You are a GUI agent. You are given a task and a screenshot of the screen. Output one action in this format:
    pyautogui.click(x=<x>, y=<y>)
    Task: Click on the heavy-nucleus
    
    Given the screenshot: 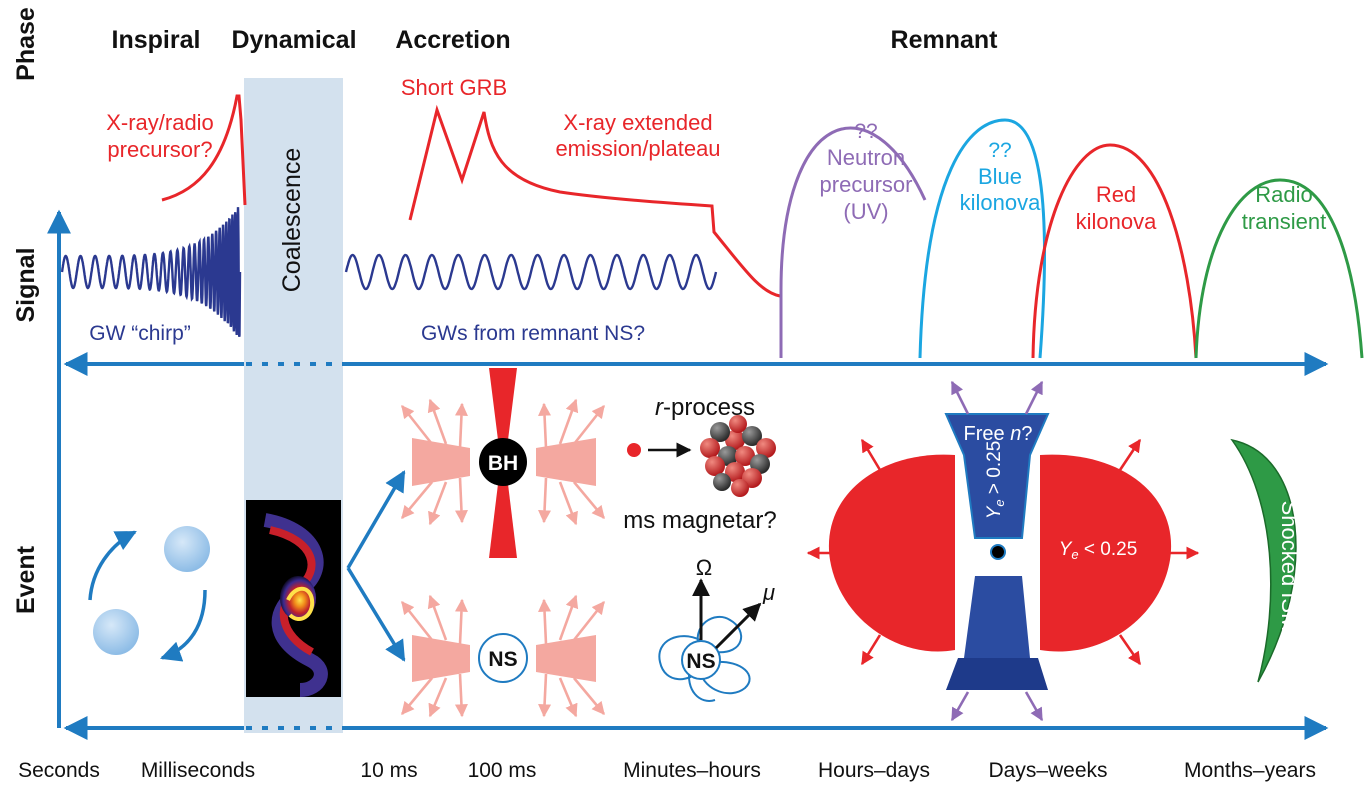 What is the action you would take?
    pyautogui.click(x=738, y=456)
    